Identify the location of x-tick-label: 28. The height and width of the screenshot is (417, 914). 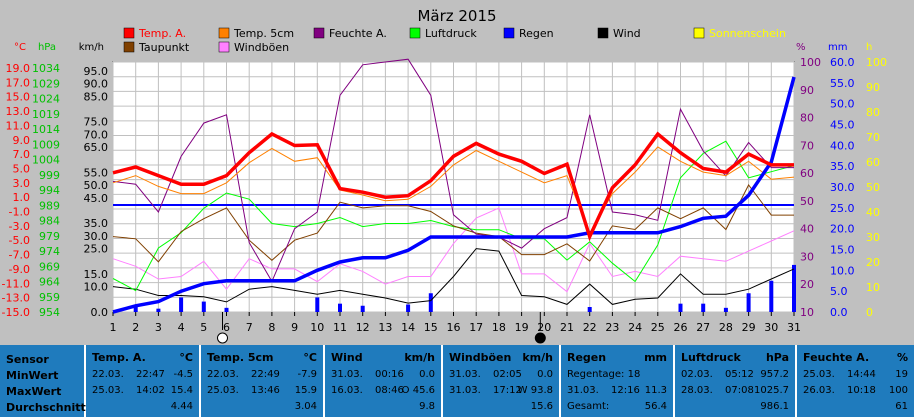
(726, 327).